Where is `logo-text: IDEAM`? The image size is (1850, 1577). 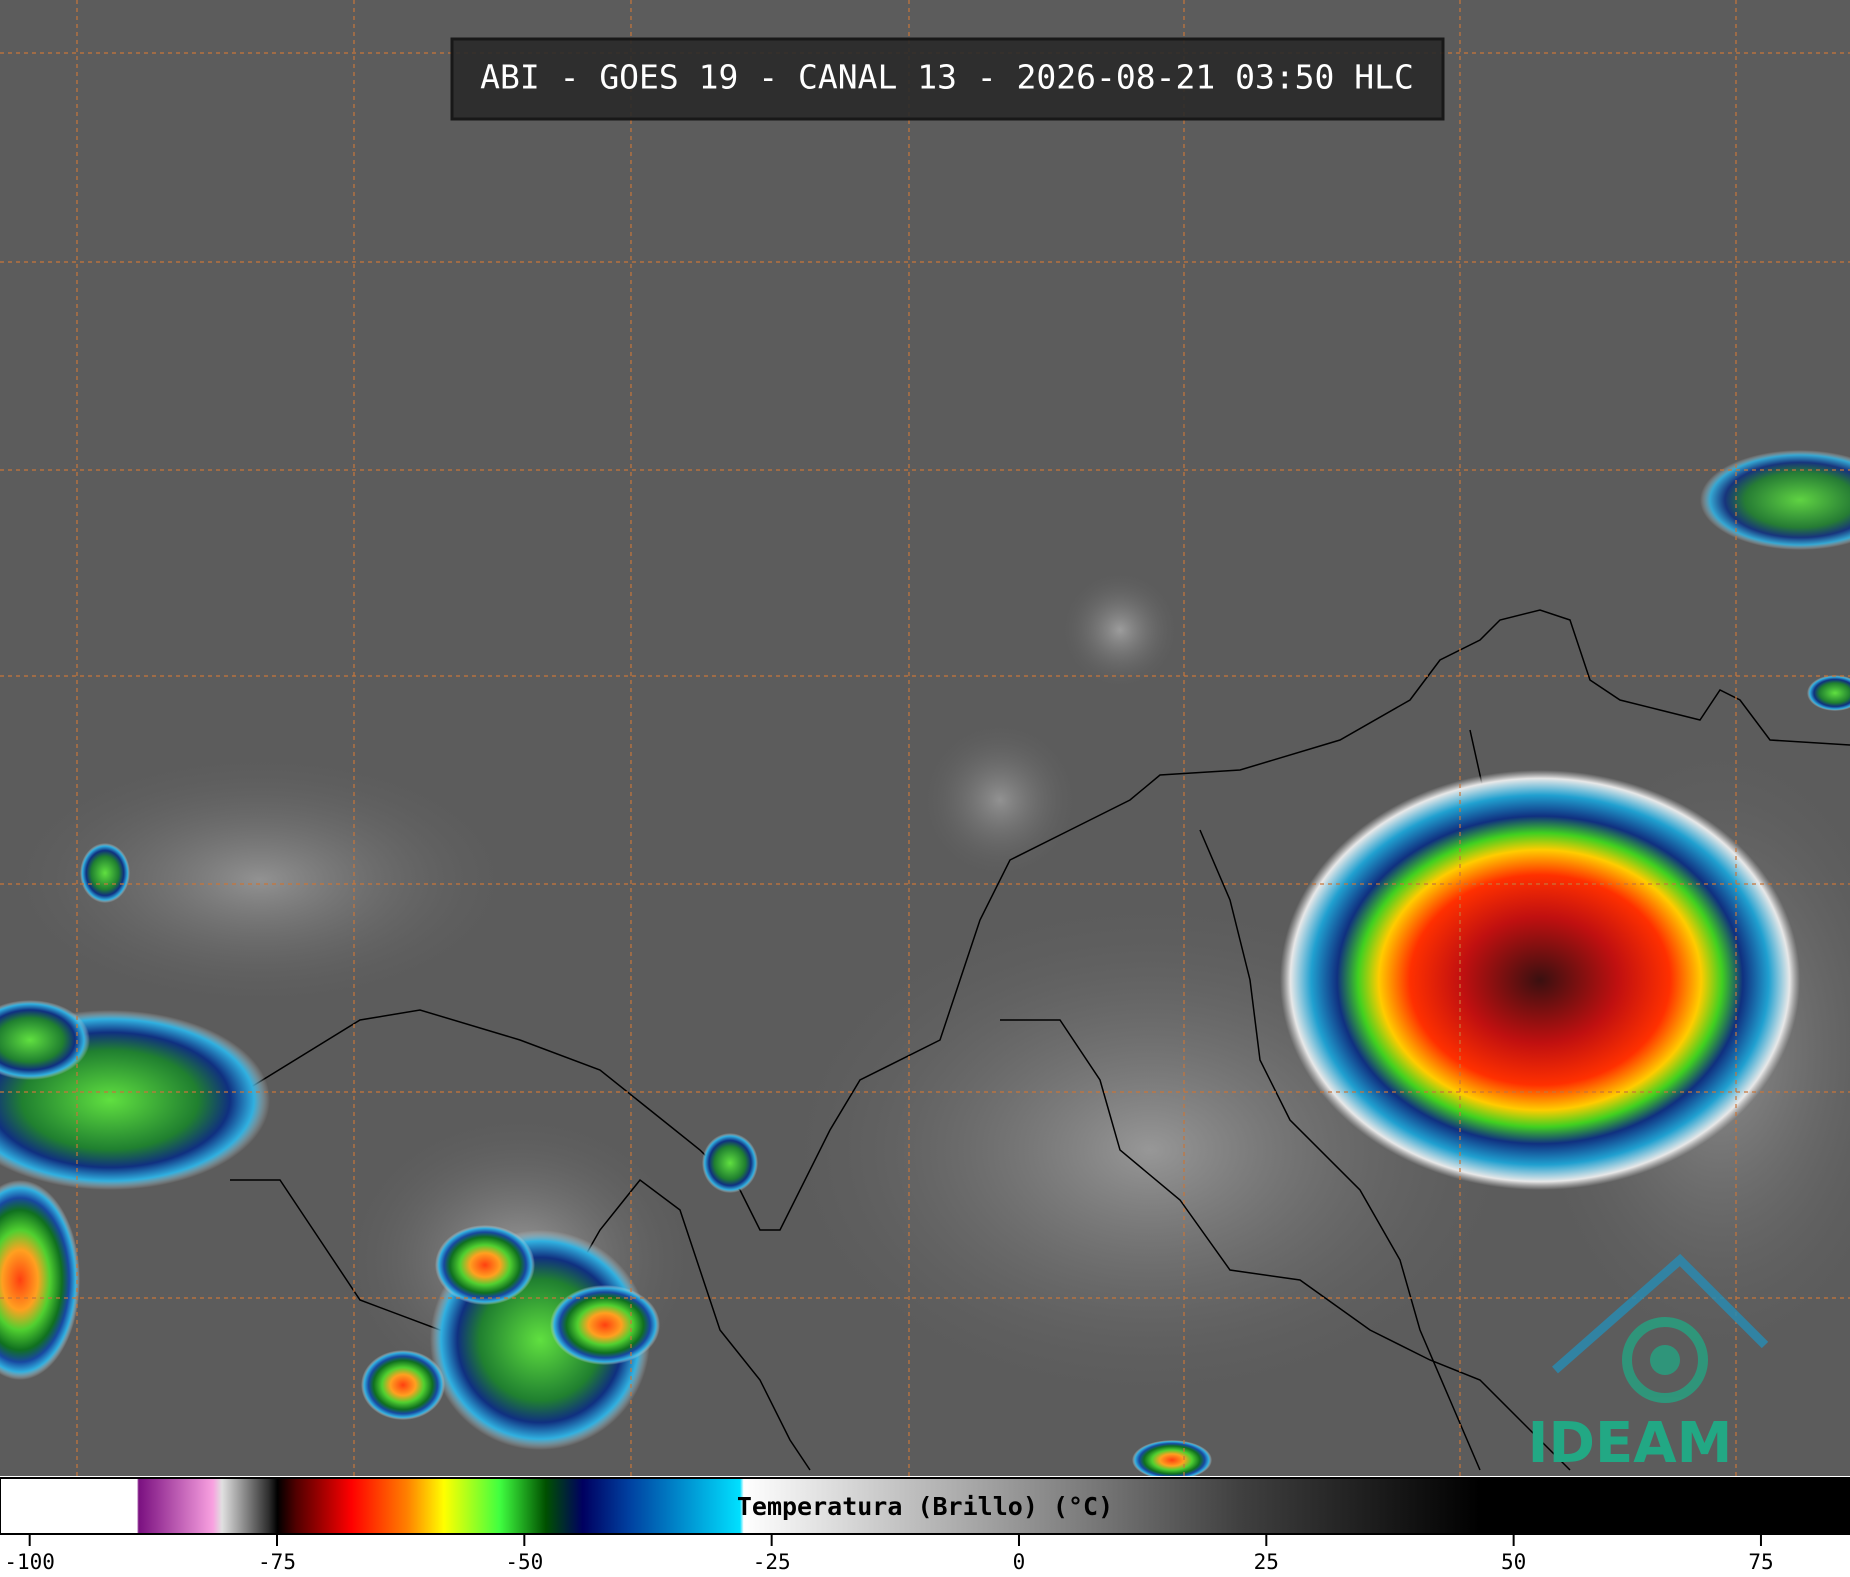
logo-text: IDEAM is located at coordinates (1630, 1443).